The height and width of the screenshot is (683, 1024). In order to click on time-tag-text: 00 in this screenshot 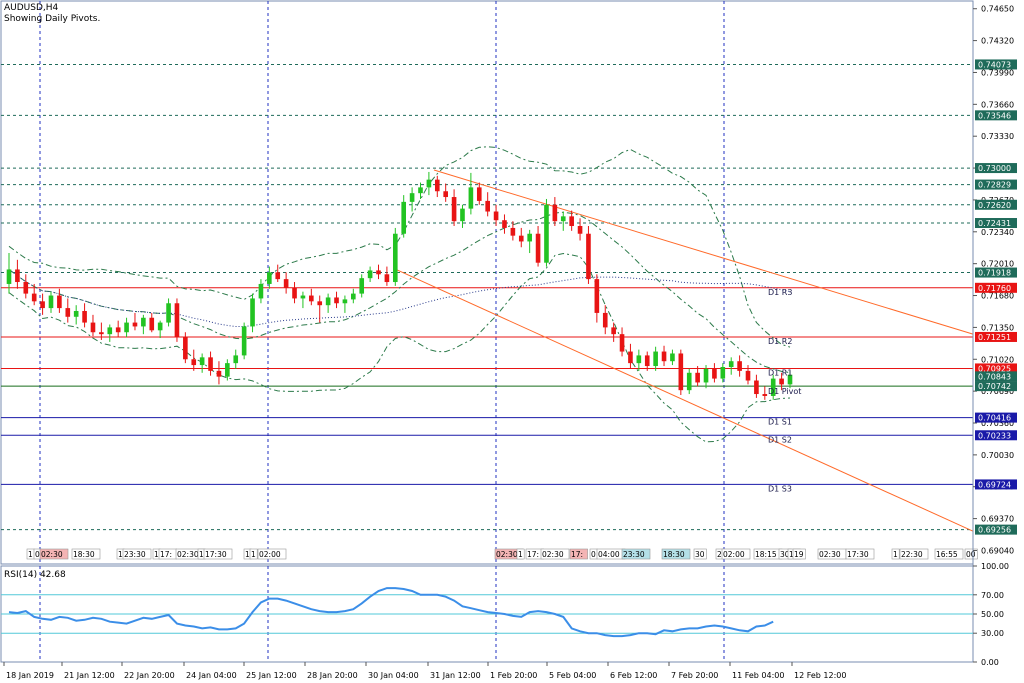, I will do `click(971, 554)`.